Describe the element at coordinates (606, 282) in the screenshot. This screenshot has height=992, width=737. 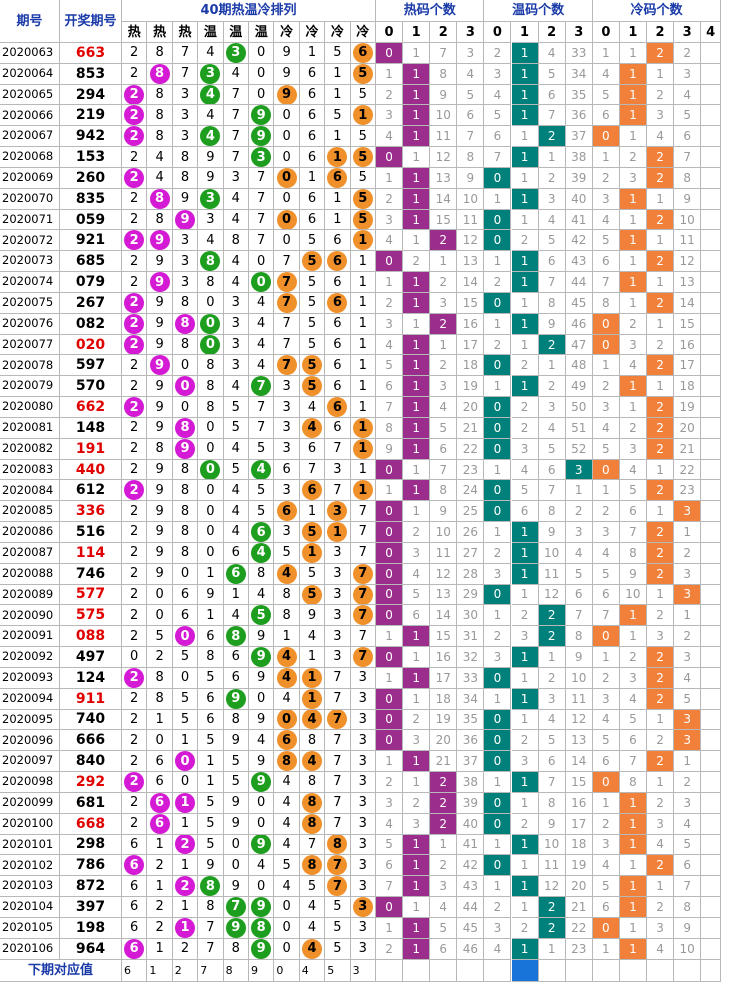
I see `cold-count-cell: 7` at that location.